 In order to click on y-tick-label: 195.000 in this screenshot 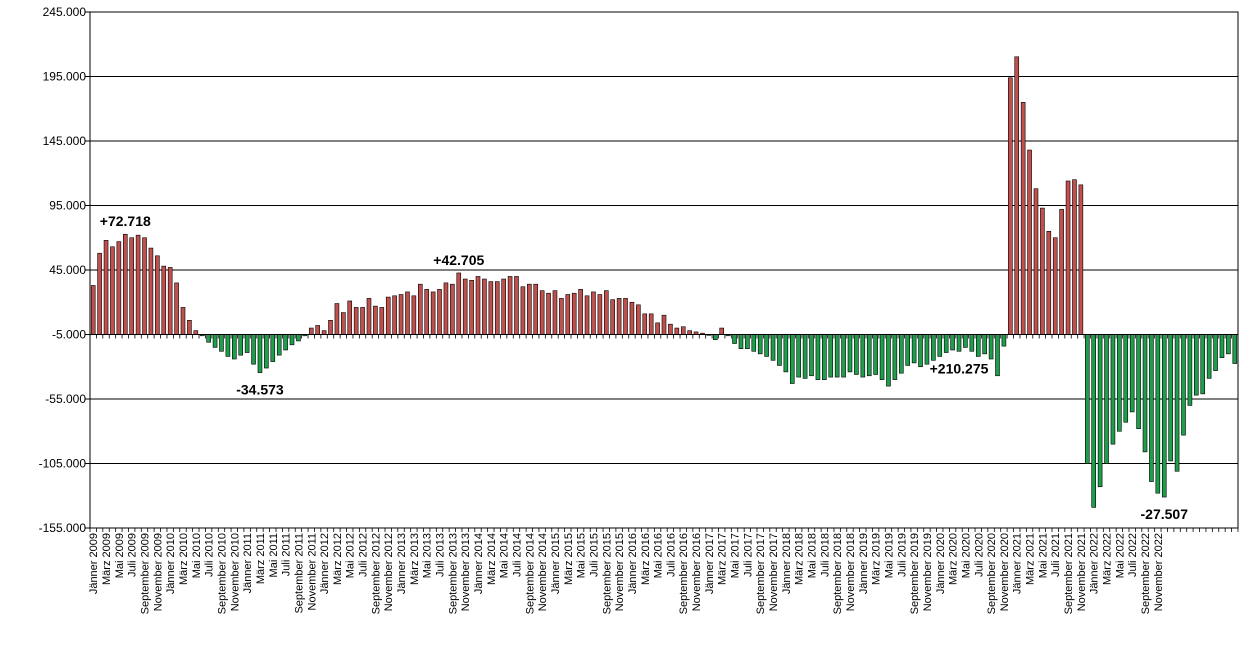, I will do `click(65, 77)`.